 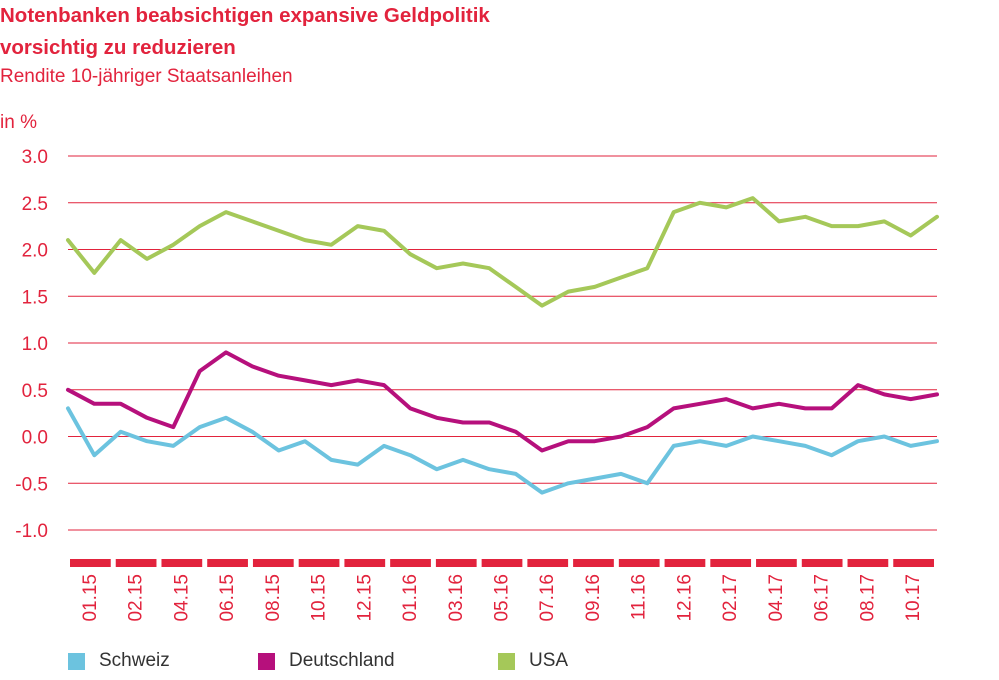 What do you see at coordinates (547, 598) in the screenshot?
I see `x-tick-label: 07.16` at bounding box center [547, 598].